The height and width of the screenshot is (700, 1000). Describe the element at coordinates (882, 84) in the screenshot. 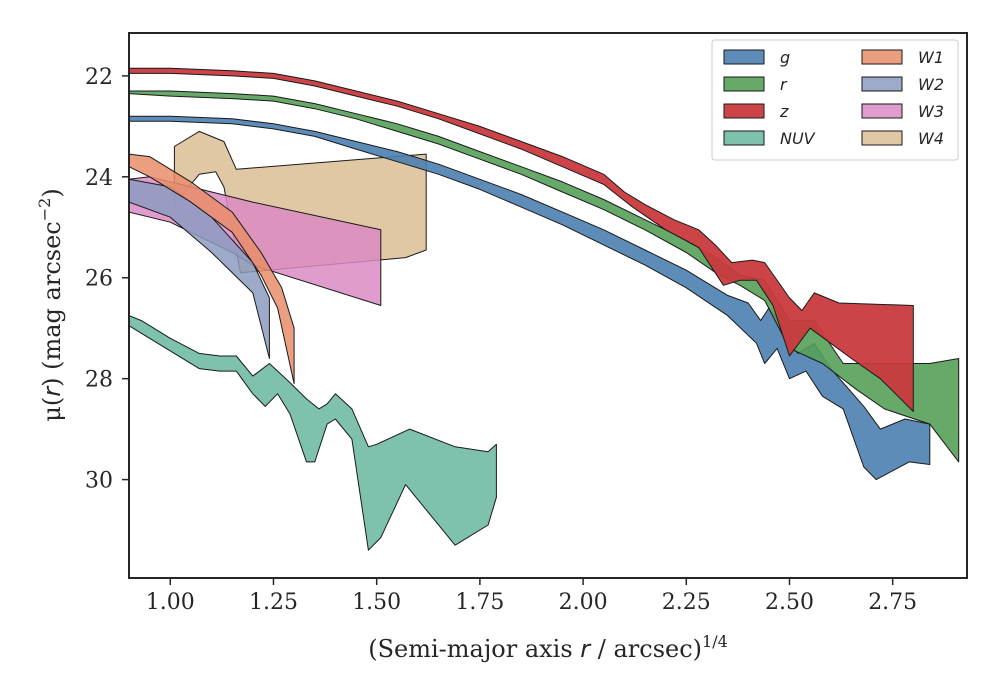

I see `legend-swatch-w2` at that location.